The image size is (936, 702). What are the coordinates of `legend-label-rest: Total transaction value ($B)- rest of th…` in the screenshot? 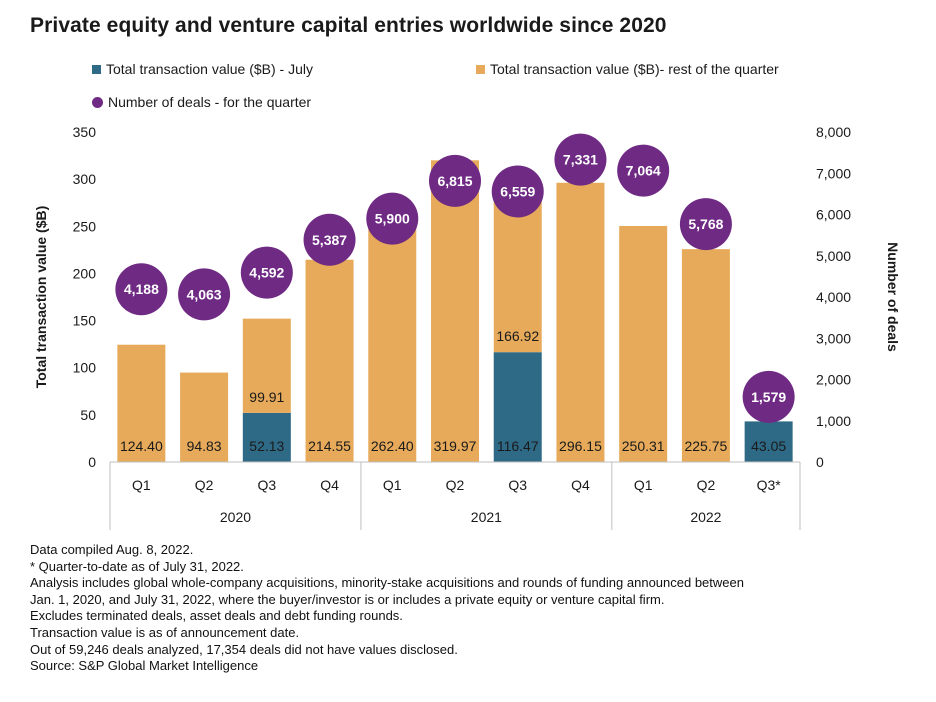 It's located at (634, 69).